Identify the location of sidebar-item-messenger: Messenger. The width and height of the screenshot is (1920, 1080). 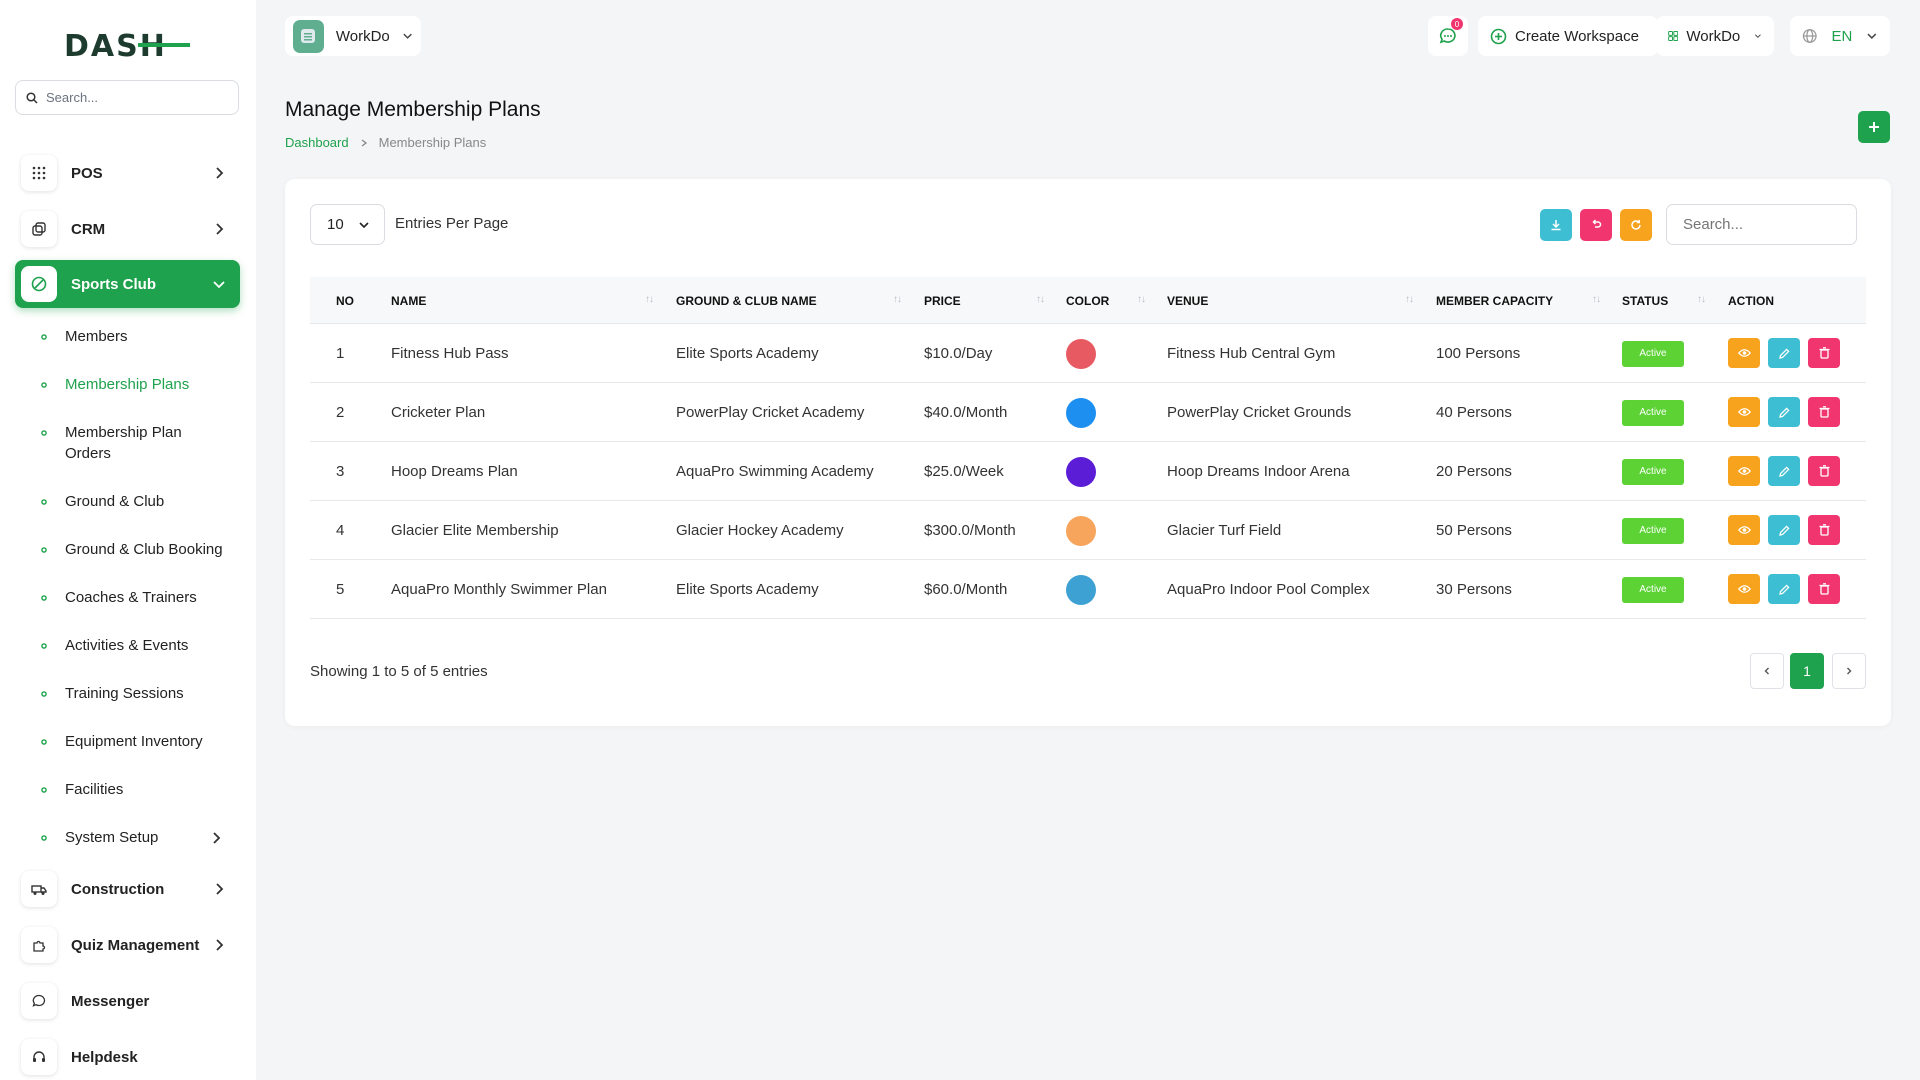
(127, 1001).